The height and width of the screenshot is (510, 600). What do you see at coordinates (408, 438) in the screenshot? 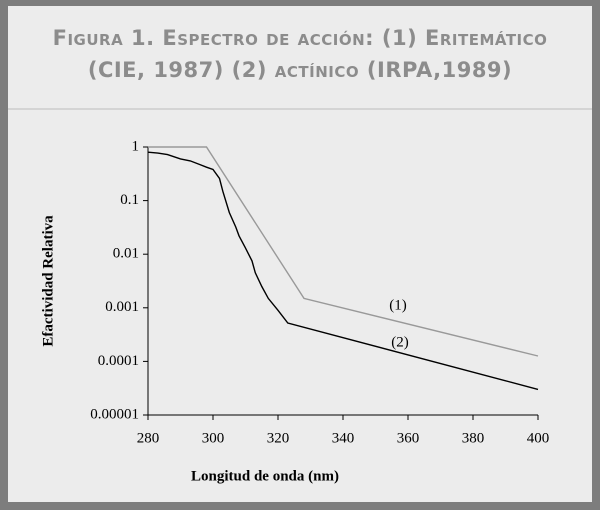
I see `x-tick-label: 360` at bounding box center [408, 438].